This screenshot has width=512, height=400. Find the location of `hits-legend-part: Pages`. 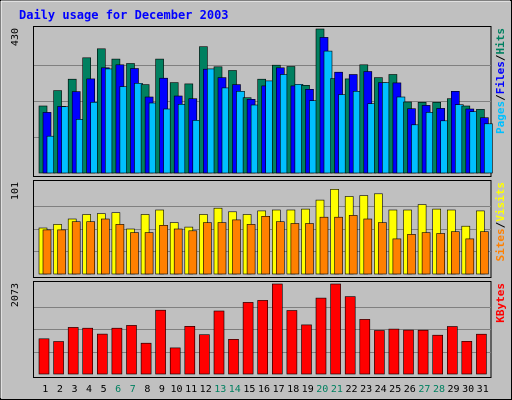

hits-legend-part: Pages is located at coordinates (500, 117).